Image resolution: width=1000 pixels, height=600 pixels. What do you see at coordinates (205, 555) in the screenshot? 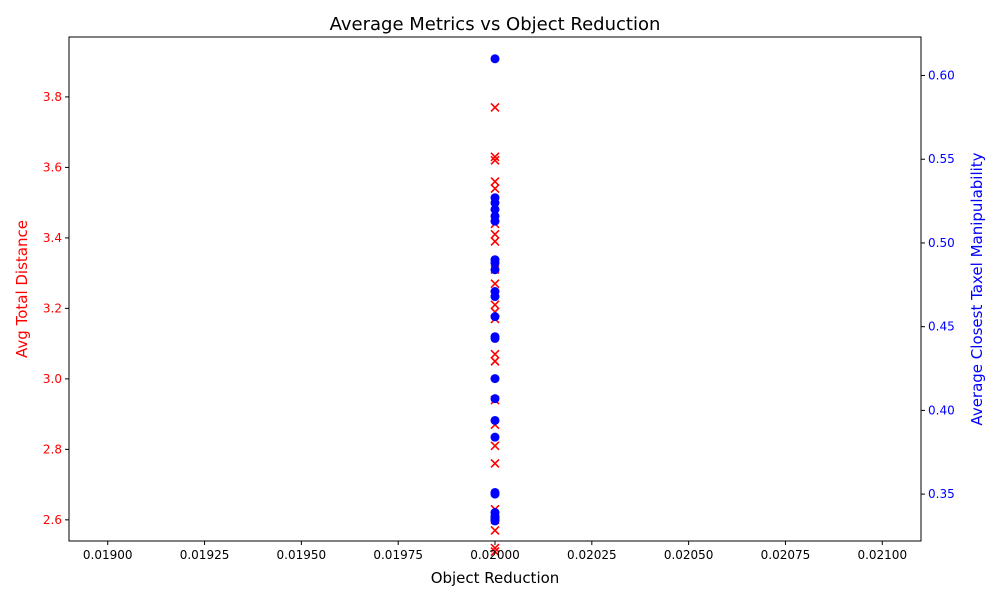
I see `x-tick-label: 0.01925` at bounding box center [205, 555].